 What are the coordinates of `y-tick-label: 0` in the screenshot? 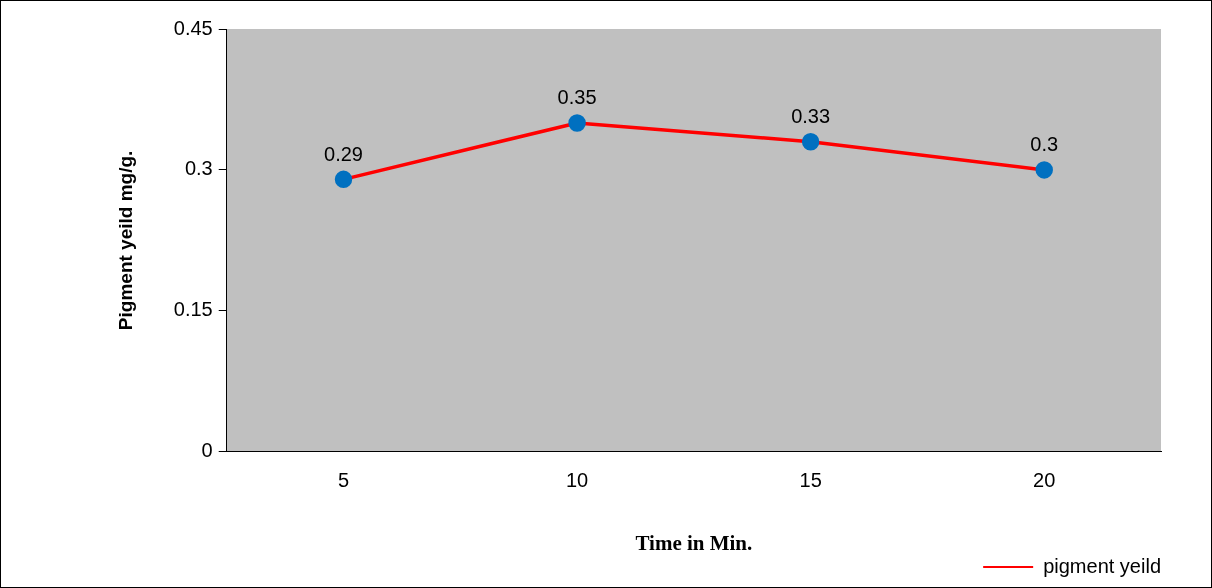 It's located at (207, 450).